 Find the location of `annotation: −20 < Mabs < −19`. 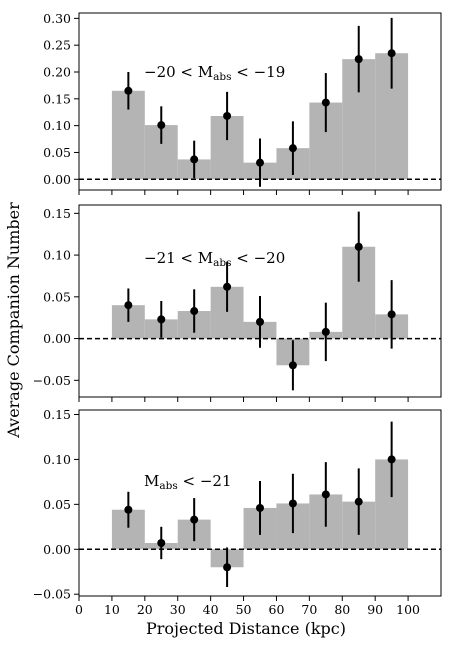

annotation: −20 < Mabs < −19 is located at coordinates (214, 73).